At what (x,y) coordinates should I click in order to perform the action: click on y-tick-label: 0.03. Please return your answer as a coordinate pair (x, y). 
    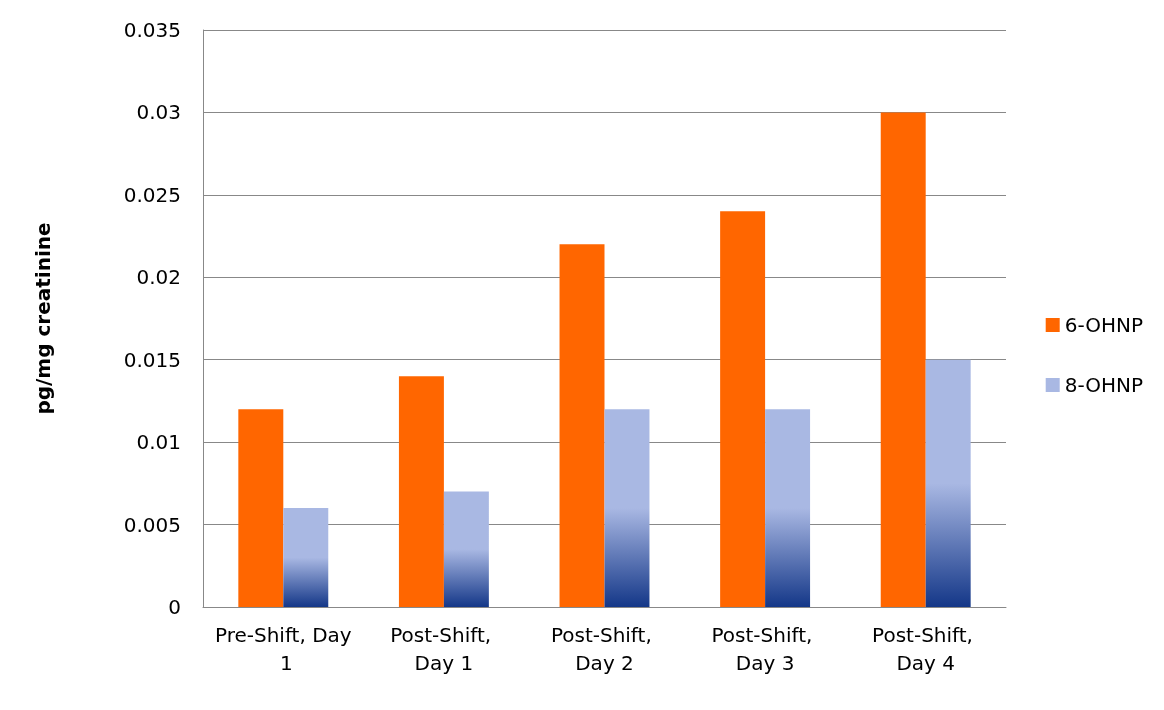
    Looking at the image, I should click on (158, 112).